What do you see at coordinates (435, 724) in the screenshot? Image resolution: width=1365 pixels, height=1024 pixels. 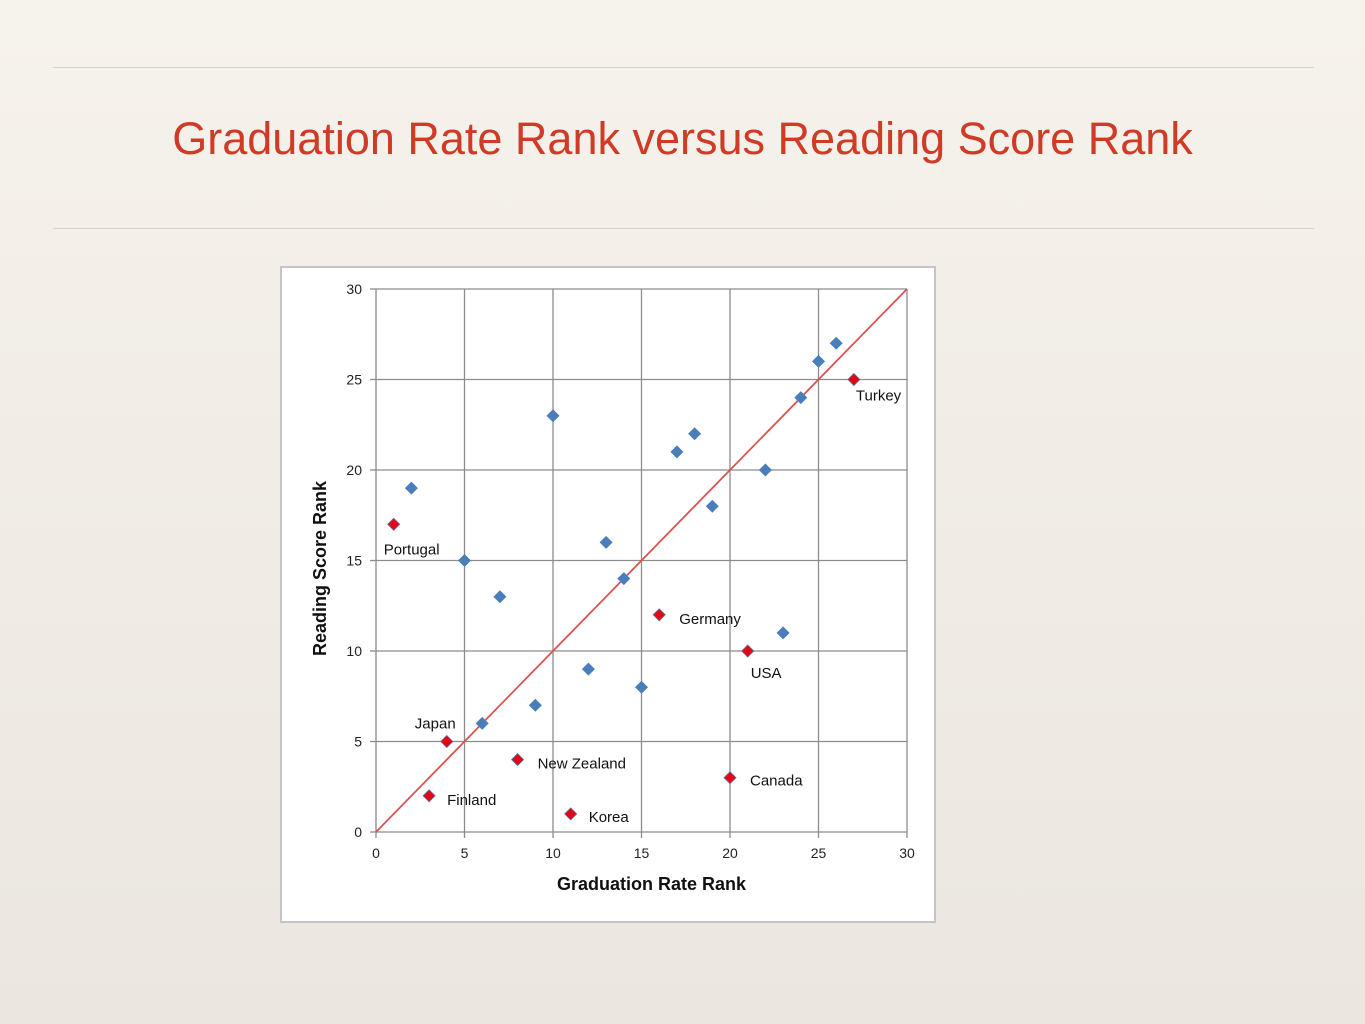 I see `point-label: Japan` at bounding box center [435, 724].